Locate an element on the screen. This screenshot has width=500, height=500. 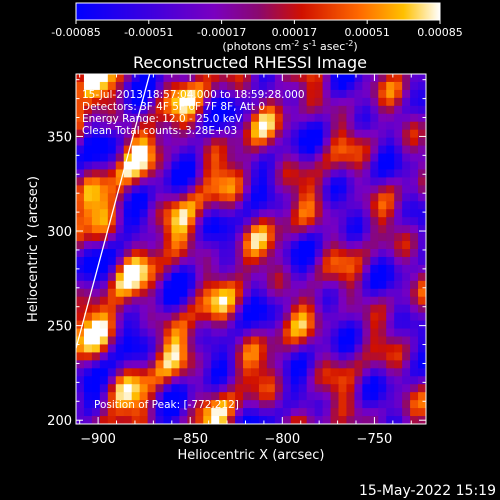
y-tick-label: 350 is located at coordinates (59, 137).